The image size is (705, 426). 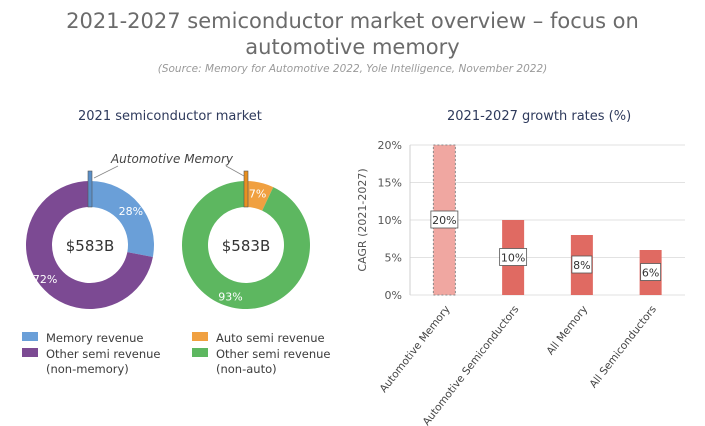 I want to click on auto-donut-center-label: $583B, so click(x=246, y=246).